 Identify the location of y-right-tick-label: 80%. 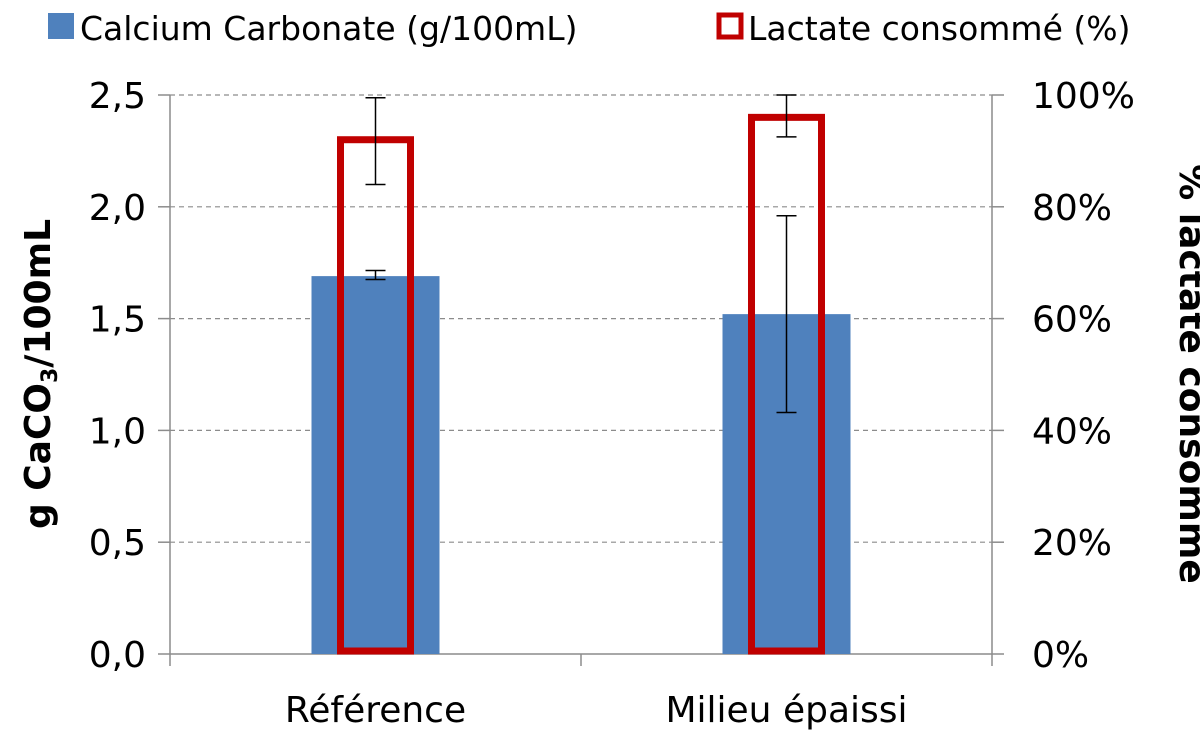
(1072, 208).